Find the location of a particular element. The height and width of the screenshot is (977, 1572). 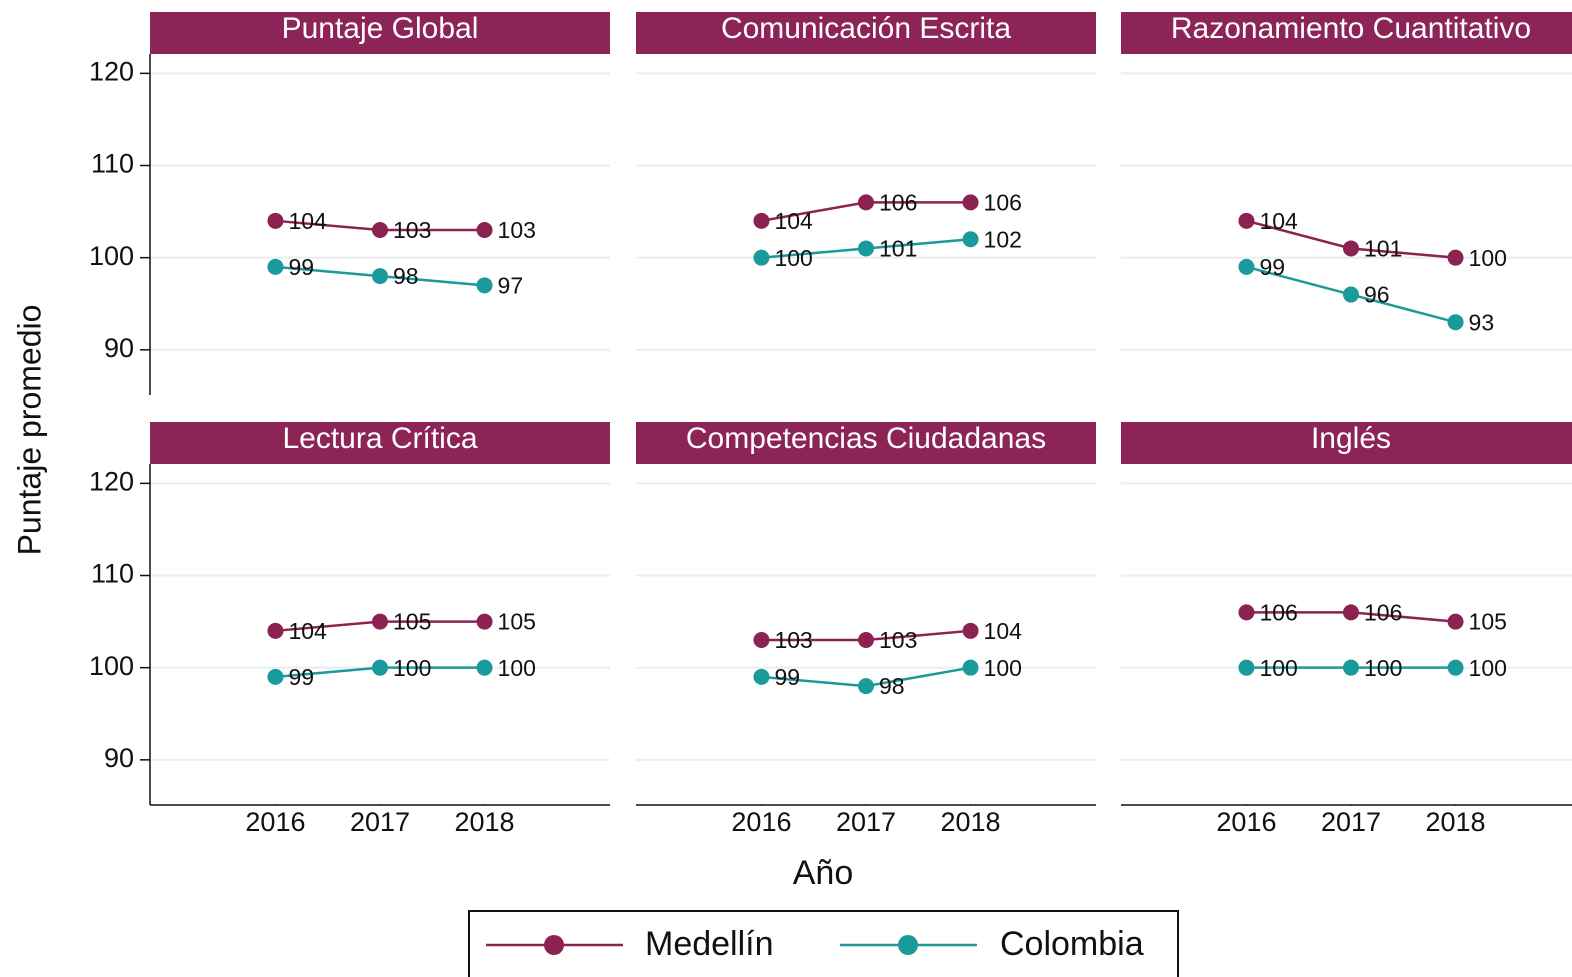

legend-label: Colombia is located at coordinates (1072, 944).